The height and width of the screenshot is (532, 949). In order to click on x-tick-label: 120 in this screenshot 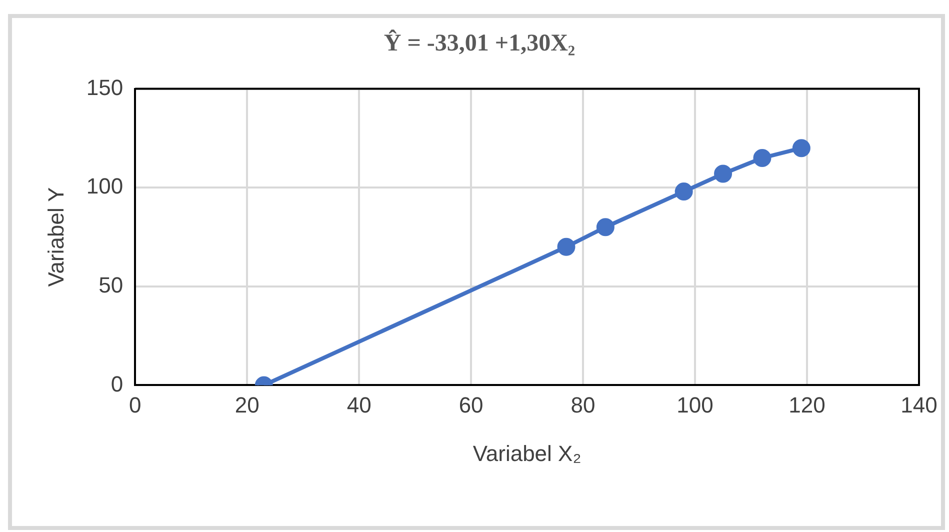, I will do `click(807, 405)`.